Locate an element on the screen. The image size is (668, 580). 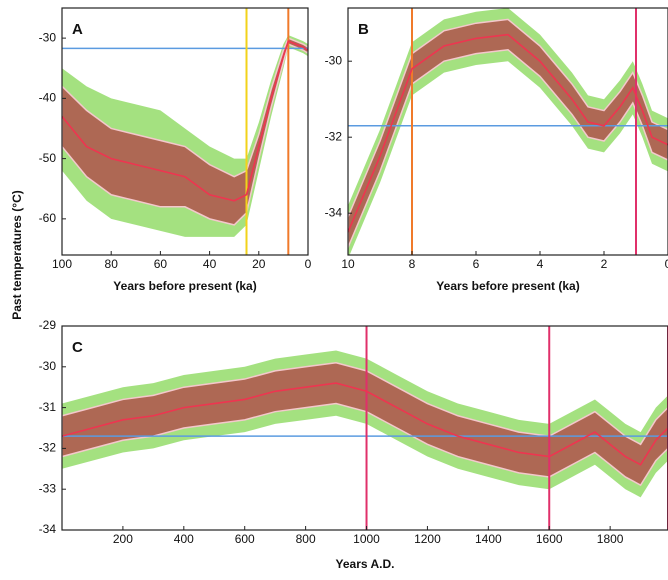
x-tick-label: 100 is located at coordinates (62, 264).